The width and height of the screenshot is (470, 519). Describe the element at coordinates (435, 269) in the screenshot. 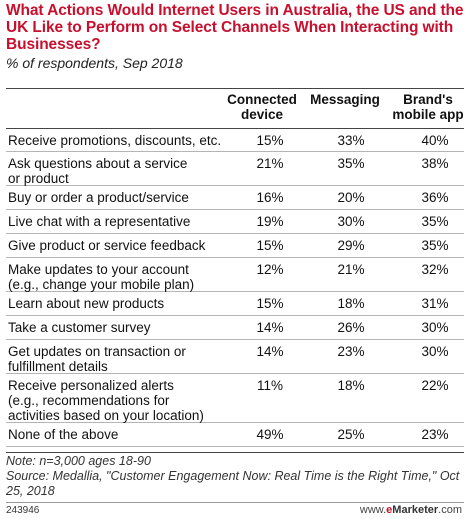

I see `data-cell: 32%` at that location.